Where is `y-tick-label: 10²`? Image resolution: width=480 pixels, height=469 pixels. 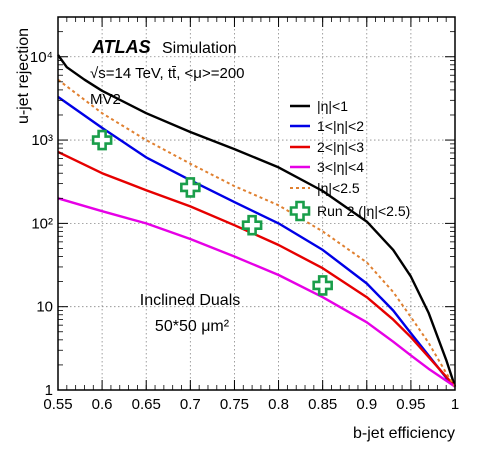
y-tick-label: 10² is located at coordinates (42, 223).